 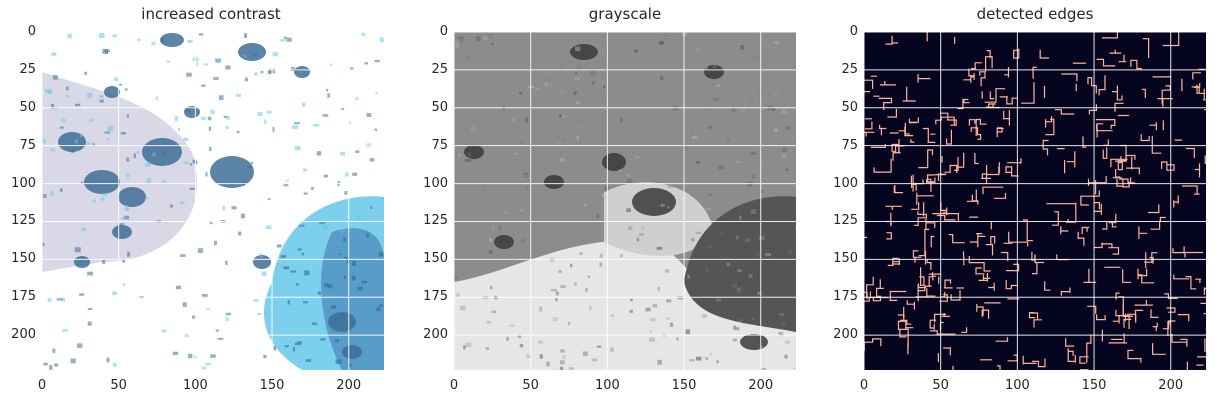 I want to click on y-tick-label: 25, so click(x=849, y=69).